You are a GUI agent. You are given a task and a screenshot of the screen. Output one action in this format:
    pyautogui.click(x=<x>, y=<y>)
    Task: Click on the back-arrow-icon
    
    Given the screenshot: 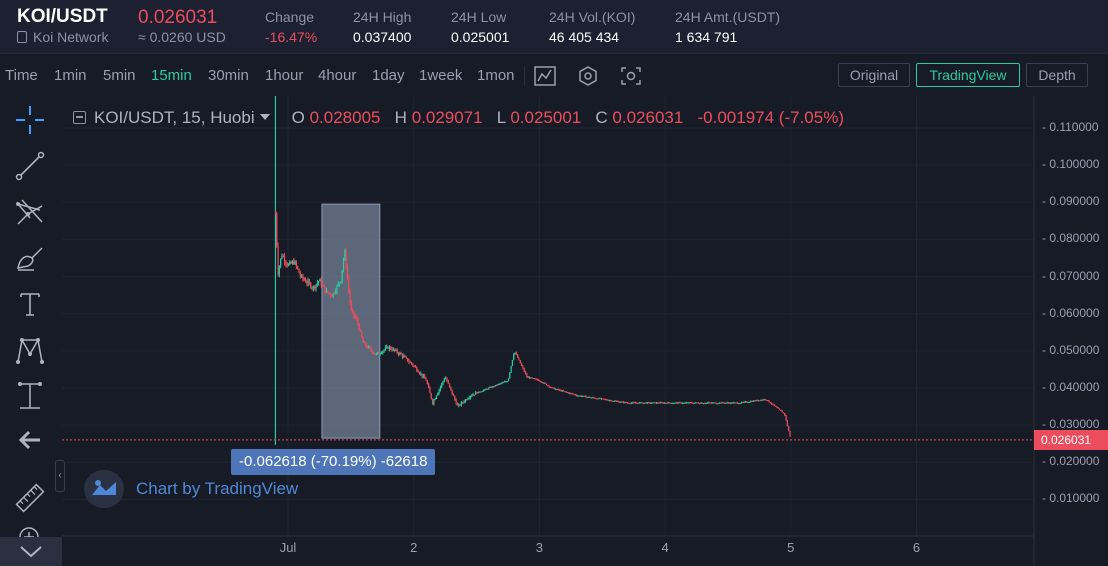 What is the action you would take?
    pyautogui.click(x=30, y=440)
    